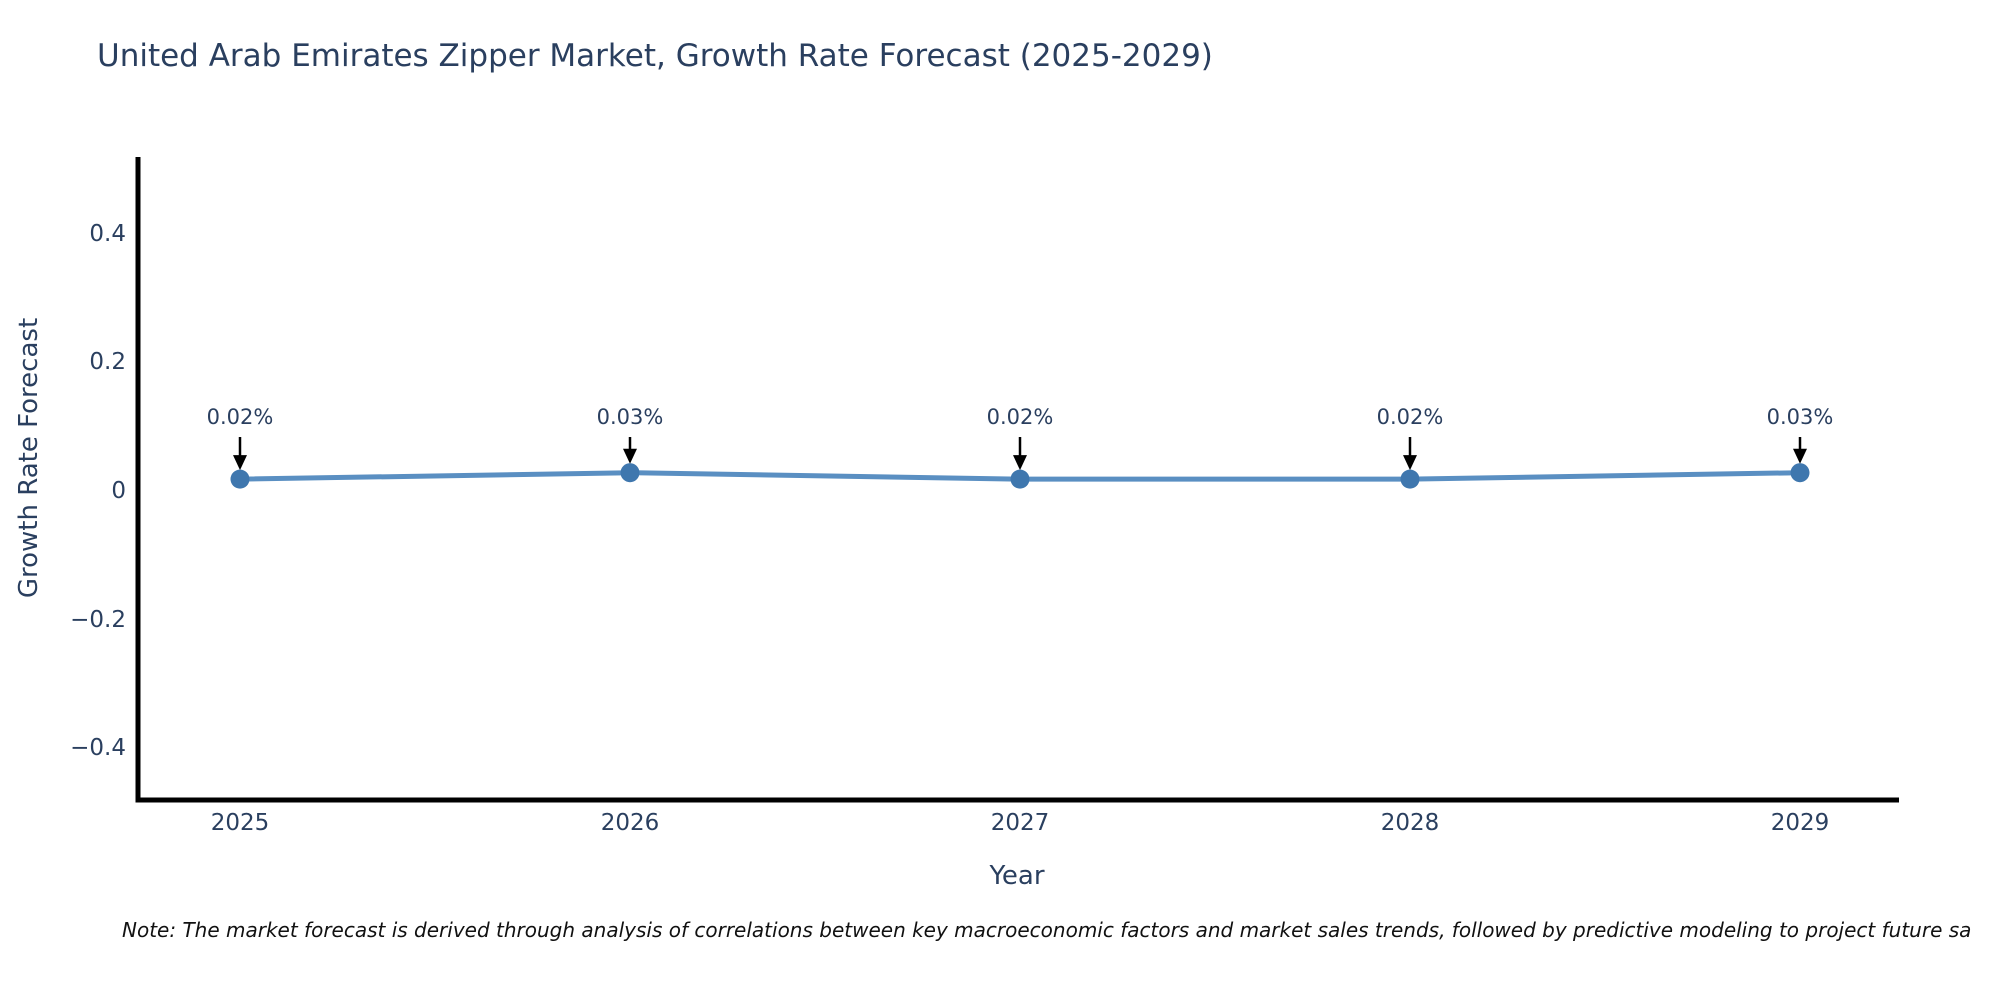 The width and height of the screenshot is (2000, 1000). What do you see at coordinates (29, 458) in the screenshot?
I see `y-axis-title: Growth Rate Forecast` at bounding box center [29, 458].